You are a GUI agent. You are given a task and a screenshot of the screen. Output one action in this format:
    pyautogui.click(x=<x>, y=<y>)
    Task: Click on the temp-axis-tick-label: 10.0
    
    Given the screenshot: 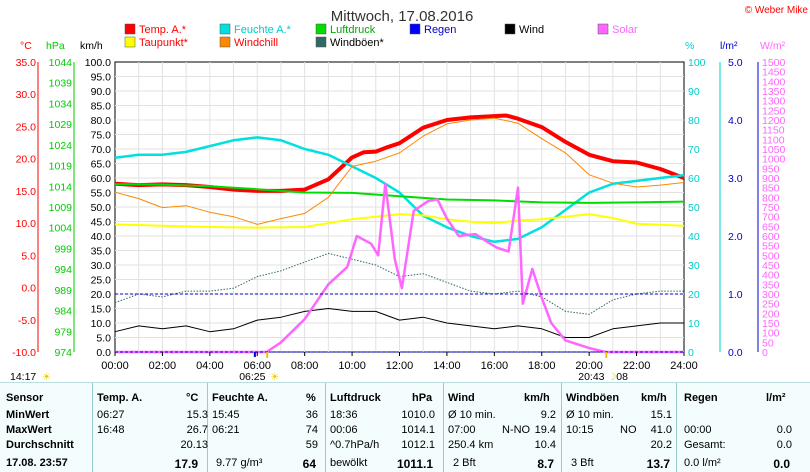 What is the action you would take?
    pyautogui.click(x=26, y=224)
    